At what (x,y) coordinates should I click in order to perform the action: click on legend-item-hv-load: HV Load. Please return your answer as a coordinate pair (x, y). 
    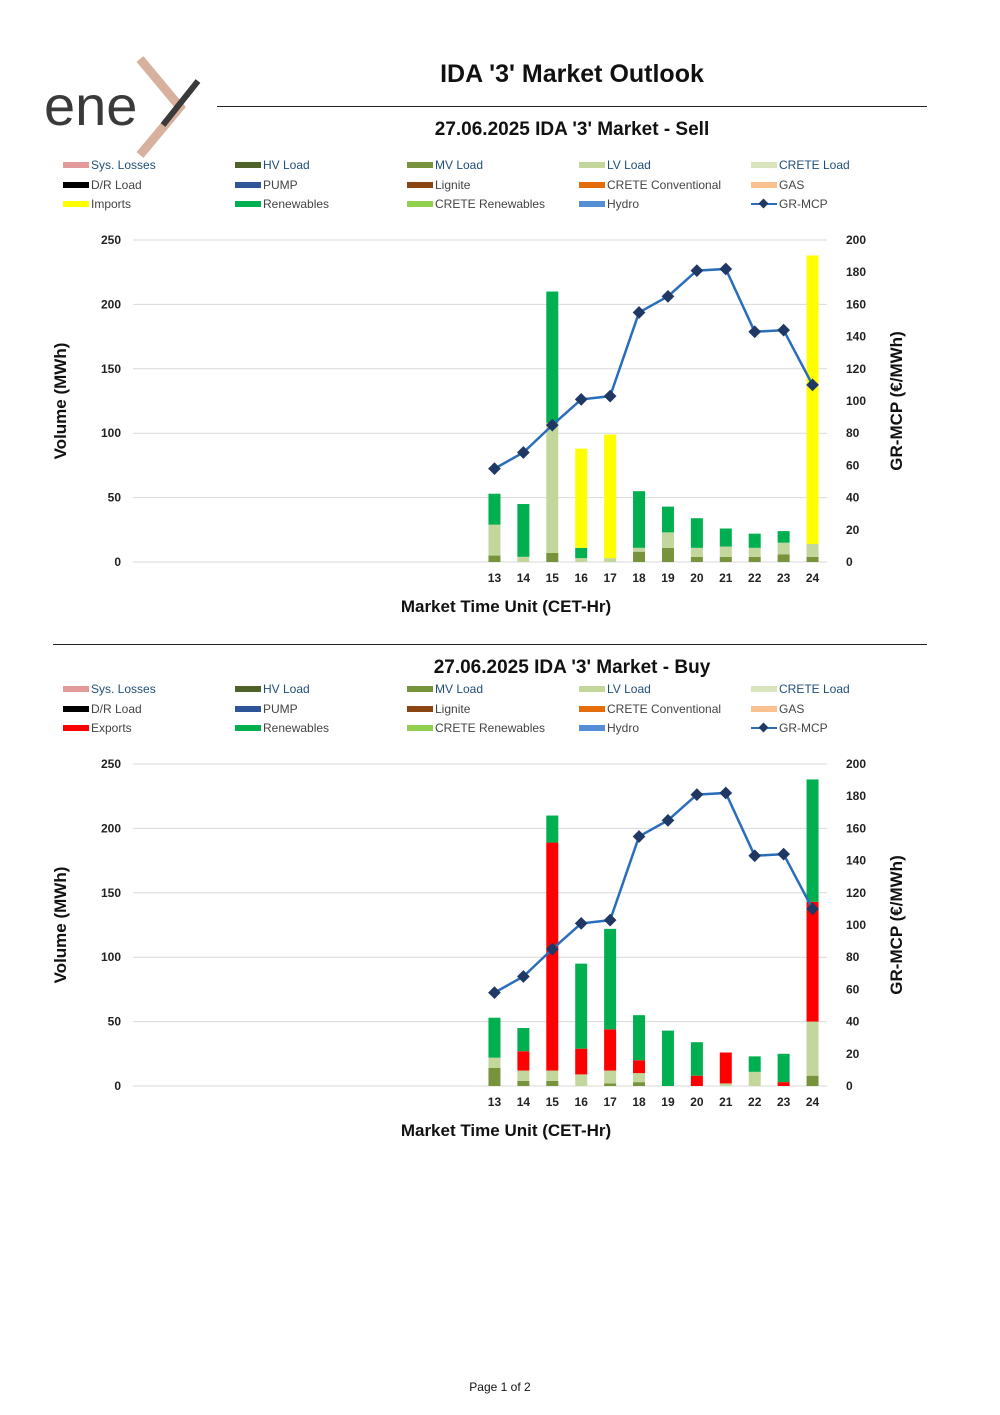
    Looking at the image, I should click on (272, 689).